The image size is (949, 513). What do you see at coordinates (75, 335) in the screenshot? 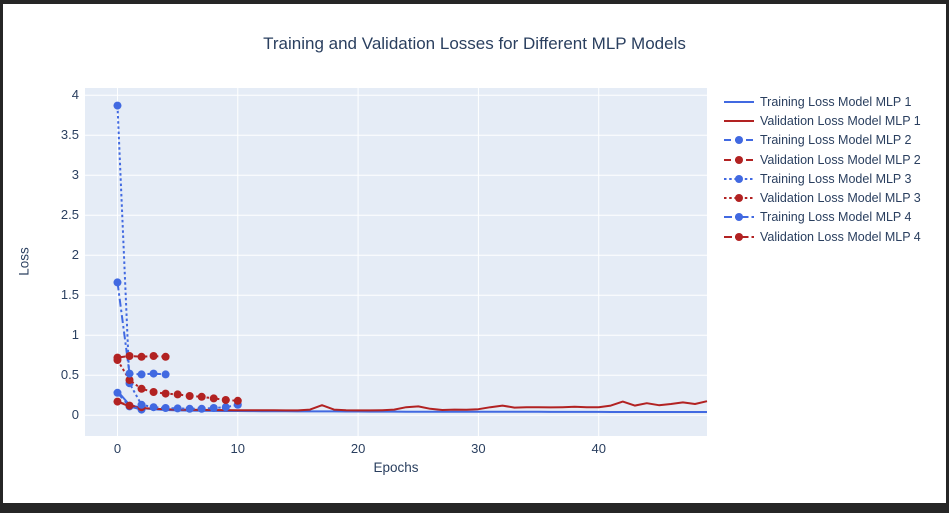
I see `y-tick-label: 1` at bounding box center [75, 335].